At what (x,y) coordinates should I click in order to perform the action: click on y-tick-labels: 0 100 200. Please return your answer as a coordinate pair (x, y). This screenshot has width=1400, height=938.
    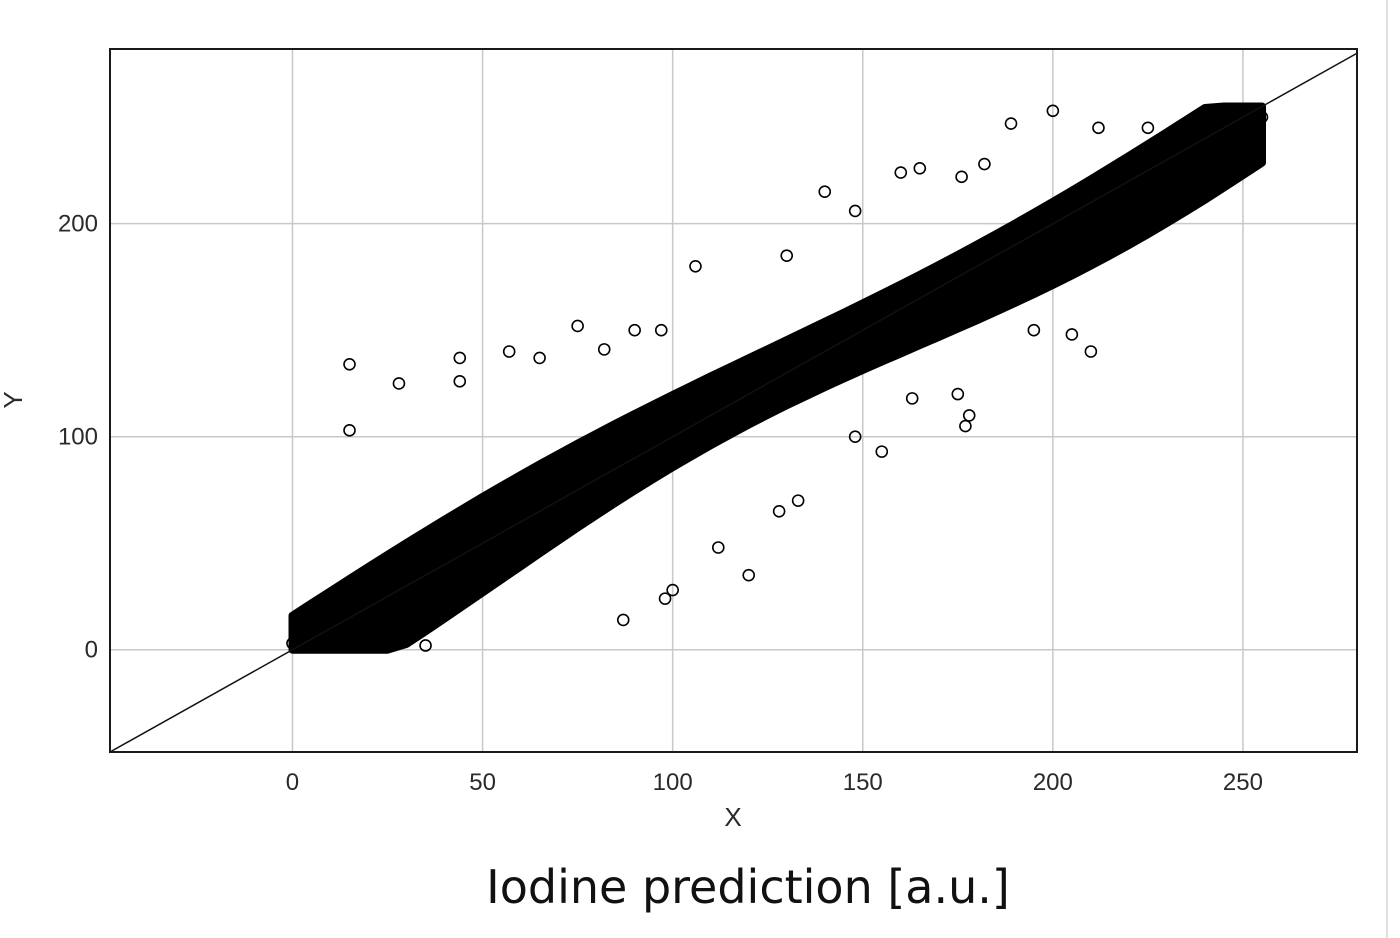
    Looking at the image, I should click on (78, 437).